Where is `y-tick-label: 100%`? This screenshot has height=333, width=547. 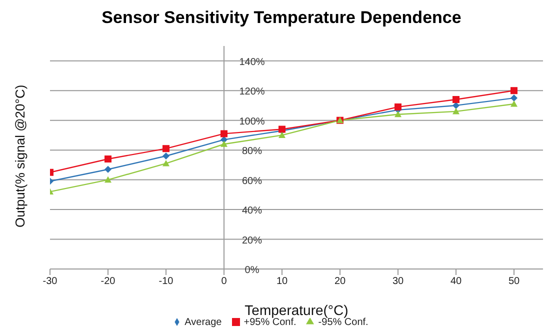
y-tick-label: 100% is located at coordinates (252, 122).